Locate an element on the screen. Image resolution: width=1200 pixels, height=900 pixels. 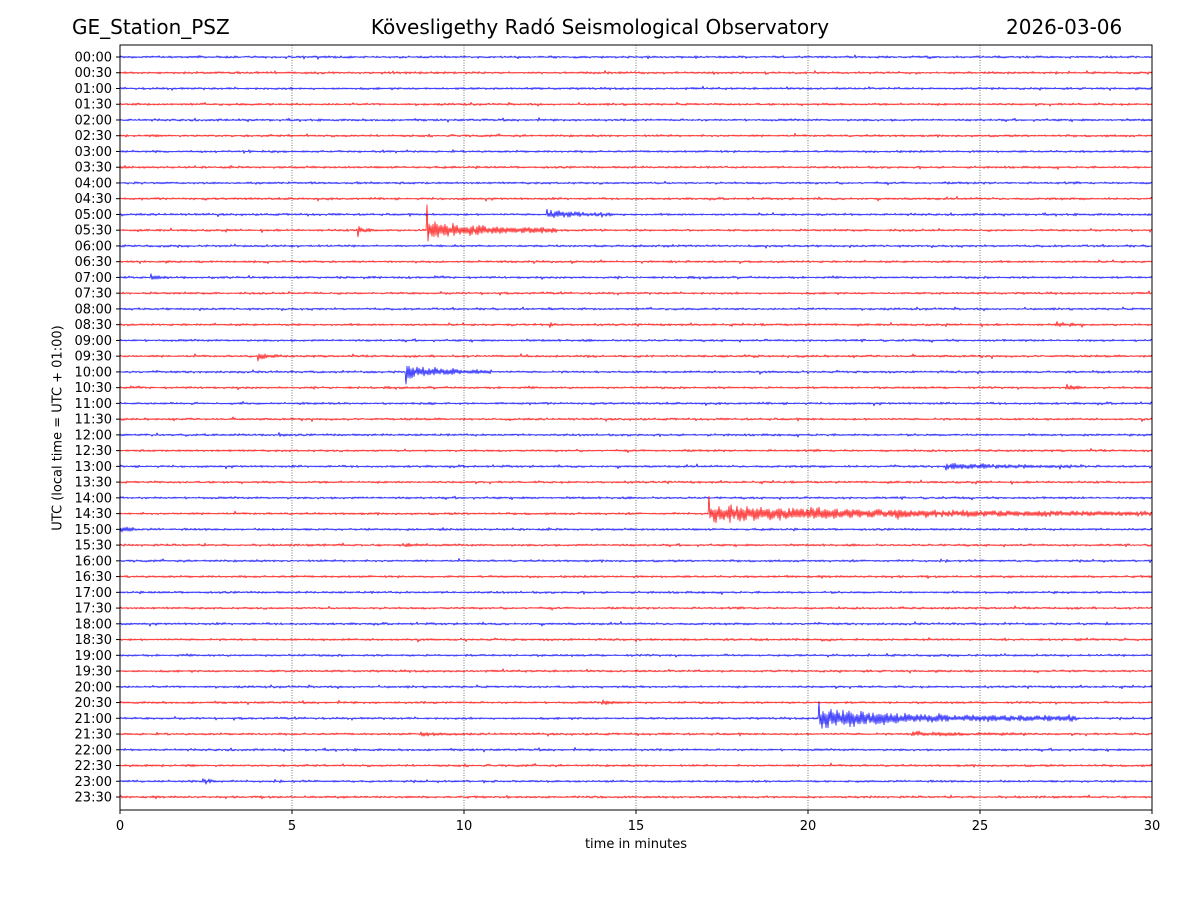
y-tick-label: 01:00 is located at coordinates (93, 89).